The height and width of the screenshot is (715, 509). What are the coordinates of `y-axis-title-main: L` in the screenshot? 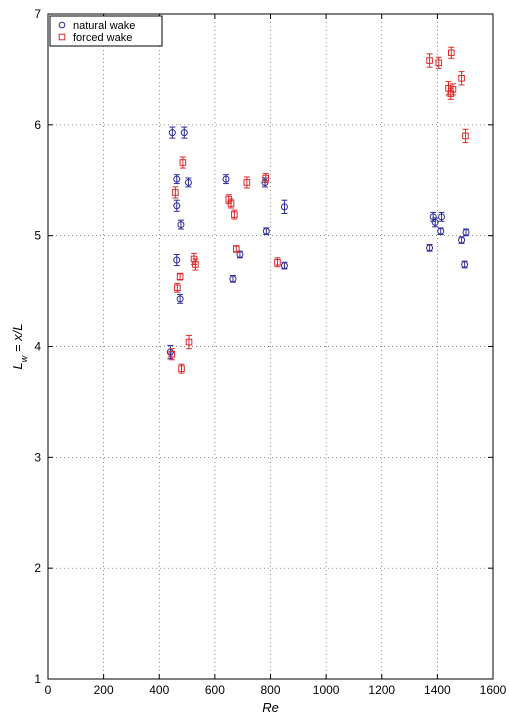 It's located at (17, 365).